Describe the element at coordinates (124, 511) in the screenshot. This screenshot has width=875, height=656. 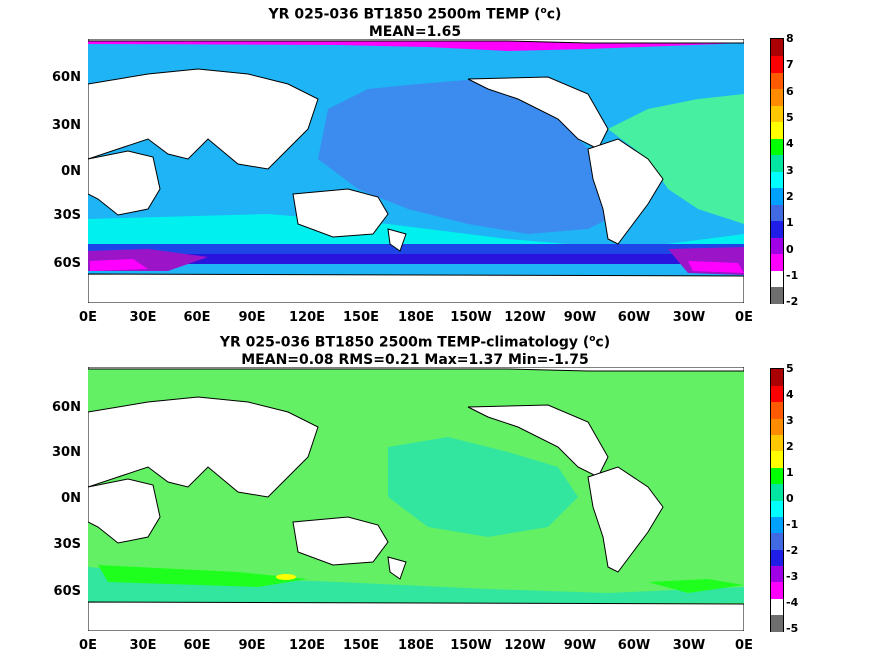
I see `africa` at that location.